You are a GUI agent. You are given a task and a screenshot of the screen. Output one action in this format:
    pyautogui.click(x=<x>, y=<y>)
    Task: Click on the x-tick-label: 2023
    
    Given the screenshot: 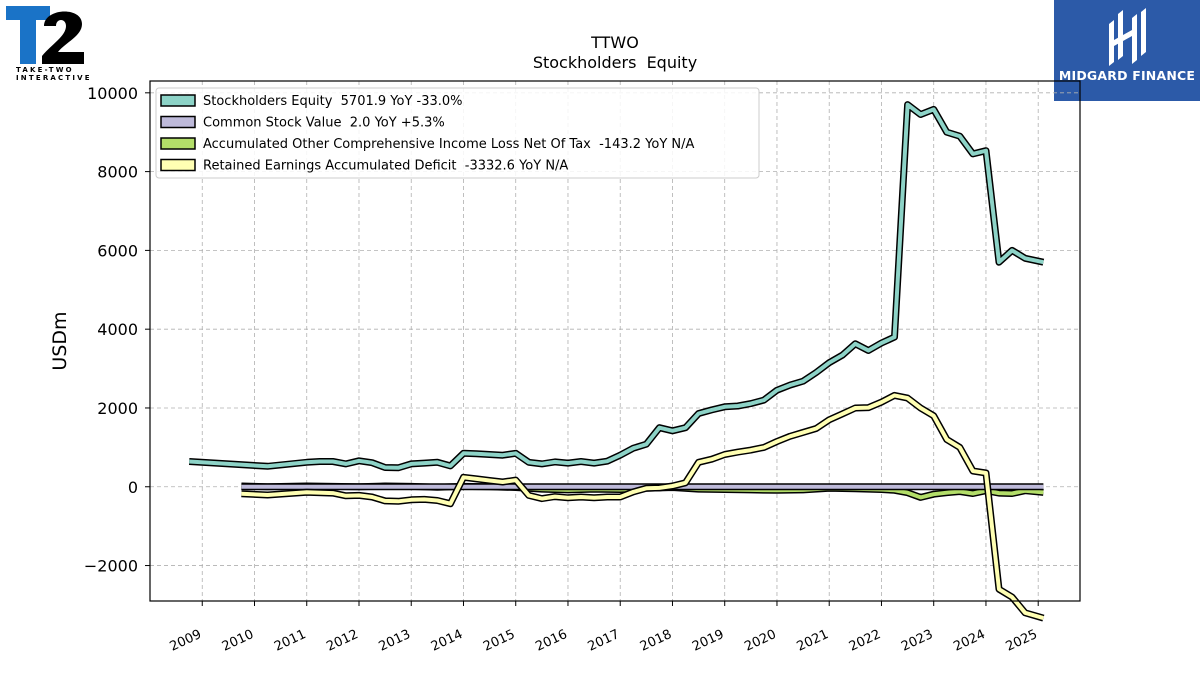 What is the action you would take?
    pyautogui.click(x=917, y=641)
    